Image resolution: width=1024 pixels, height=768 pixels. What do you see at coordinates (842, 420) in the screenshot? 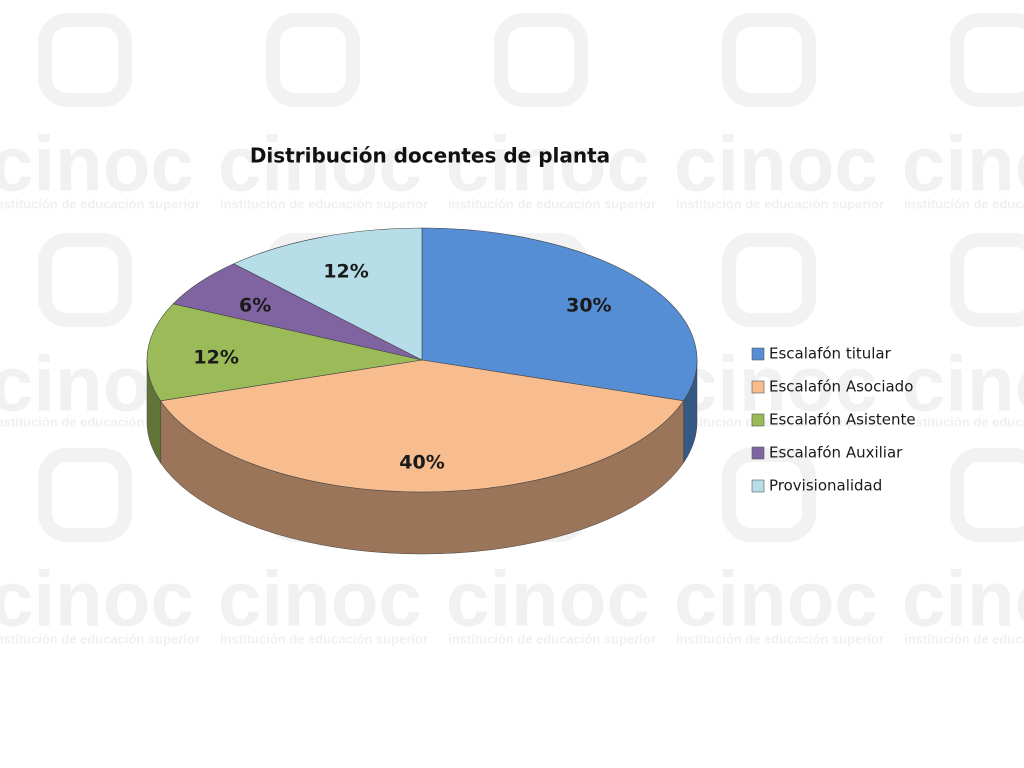
I see `legend-label: Escalafón Asistente` at bounding box center [842, 420].